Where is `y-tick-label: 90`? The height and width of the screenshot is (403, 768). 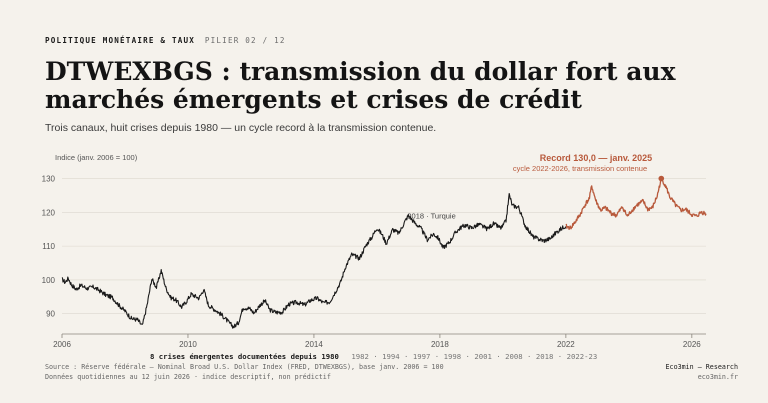 y-tick-label: 90 is located at coordinates (50, 314).